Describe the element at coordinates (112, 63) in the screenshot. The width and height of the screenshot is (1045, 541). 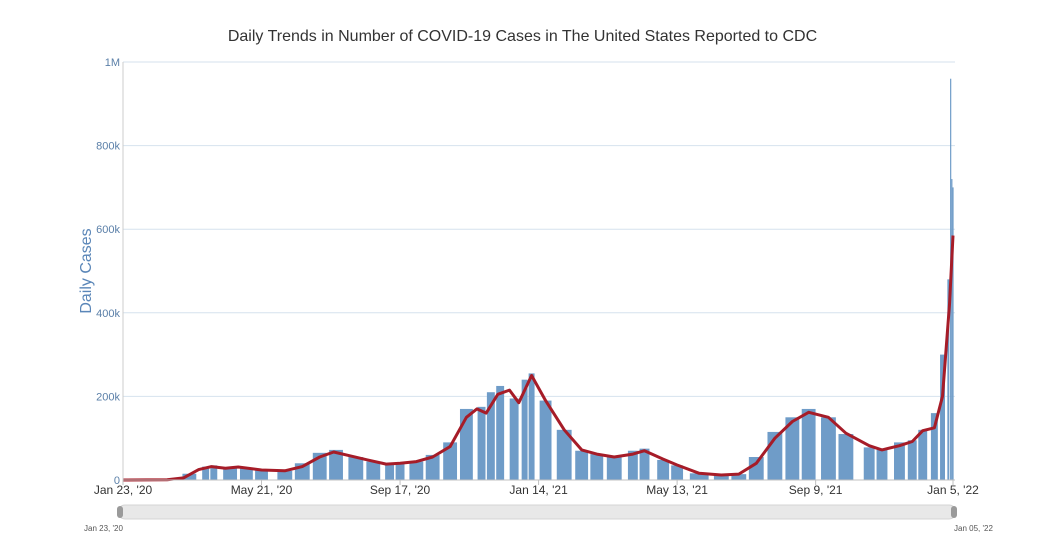
I see `y-tick-label: 1M` at that location.